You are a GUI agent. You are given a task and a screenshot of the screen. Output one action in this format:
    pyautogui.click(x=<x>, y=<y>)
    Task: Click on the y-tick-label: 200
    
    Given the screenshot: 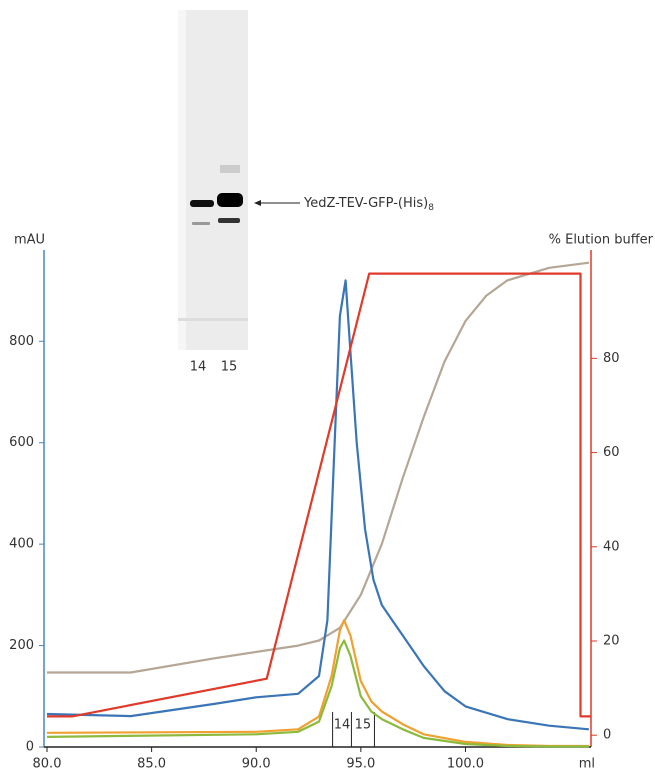 What is the action you would take?
    pyautogui.click(x=21, y=645)
    